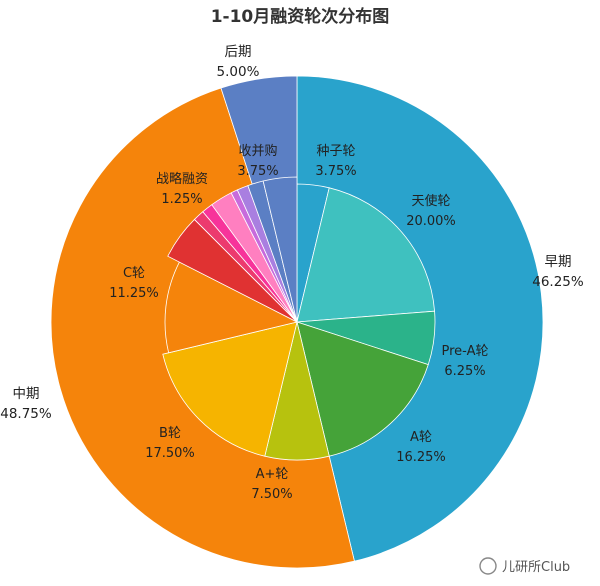 The width and height of the screenshot is (600, 586). What do you see at coordinates (181, 199) in the screenshot?
I see `inner-label-value-9: 1.25%` at bounding box center [181, 199].